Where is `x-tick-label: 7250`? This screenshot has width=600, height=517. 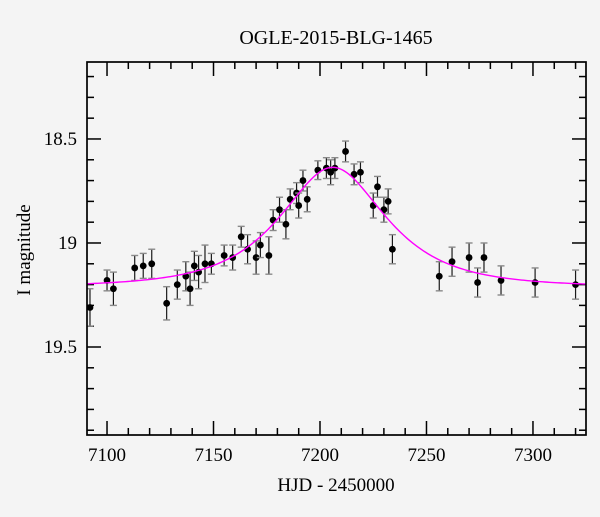 x-tick-label: 7250 is located at coordinates (426, 455).